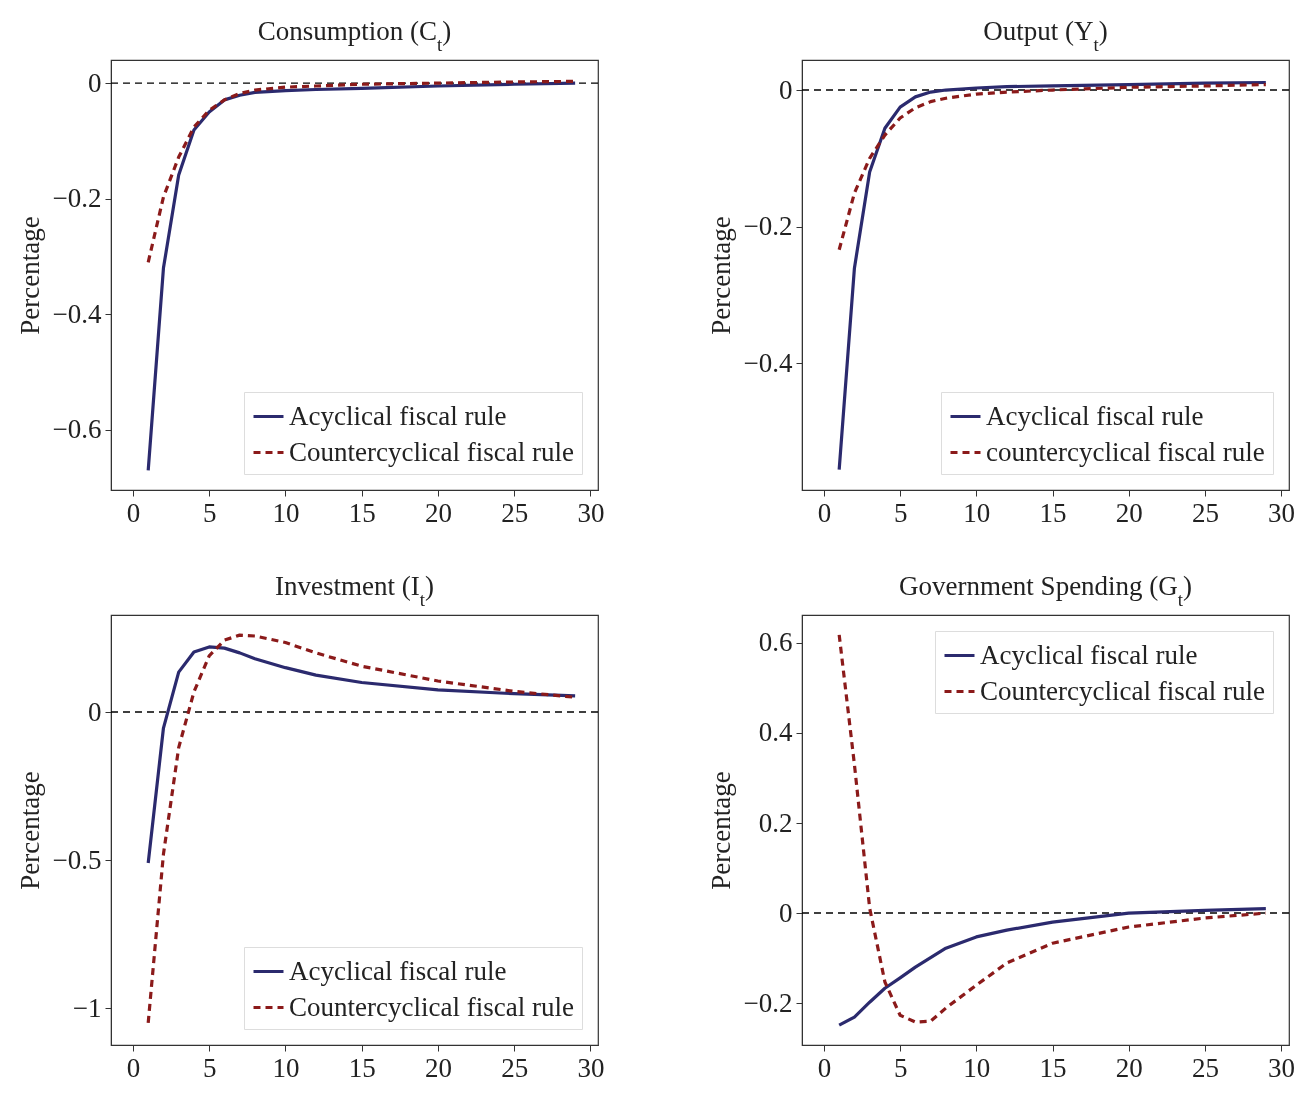  Describe the element at coordinates (77, 859) in the screenshot. I see `y-tick-label: −0.5` at that location.